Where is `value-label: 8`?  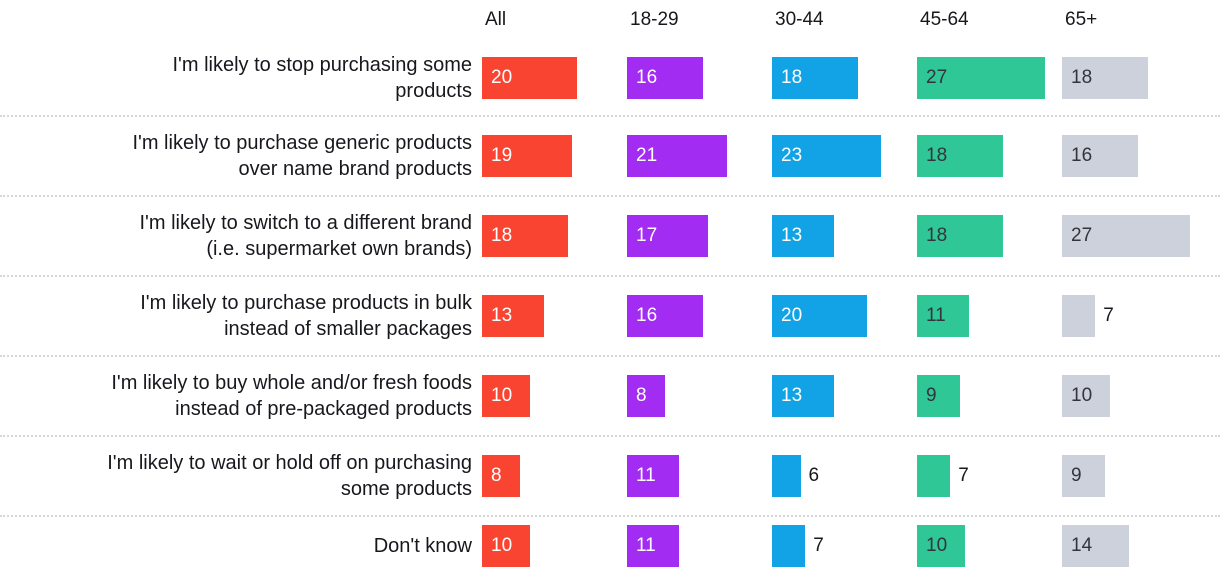 value-label: 8 is located at coordinates (496, 475).